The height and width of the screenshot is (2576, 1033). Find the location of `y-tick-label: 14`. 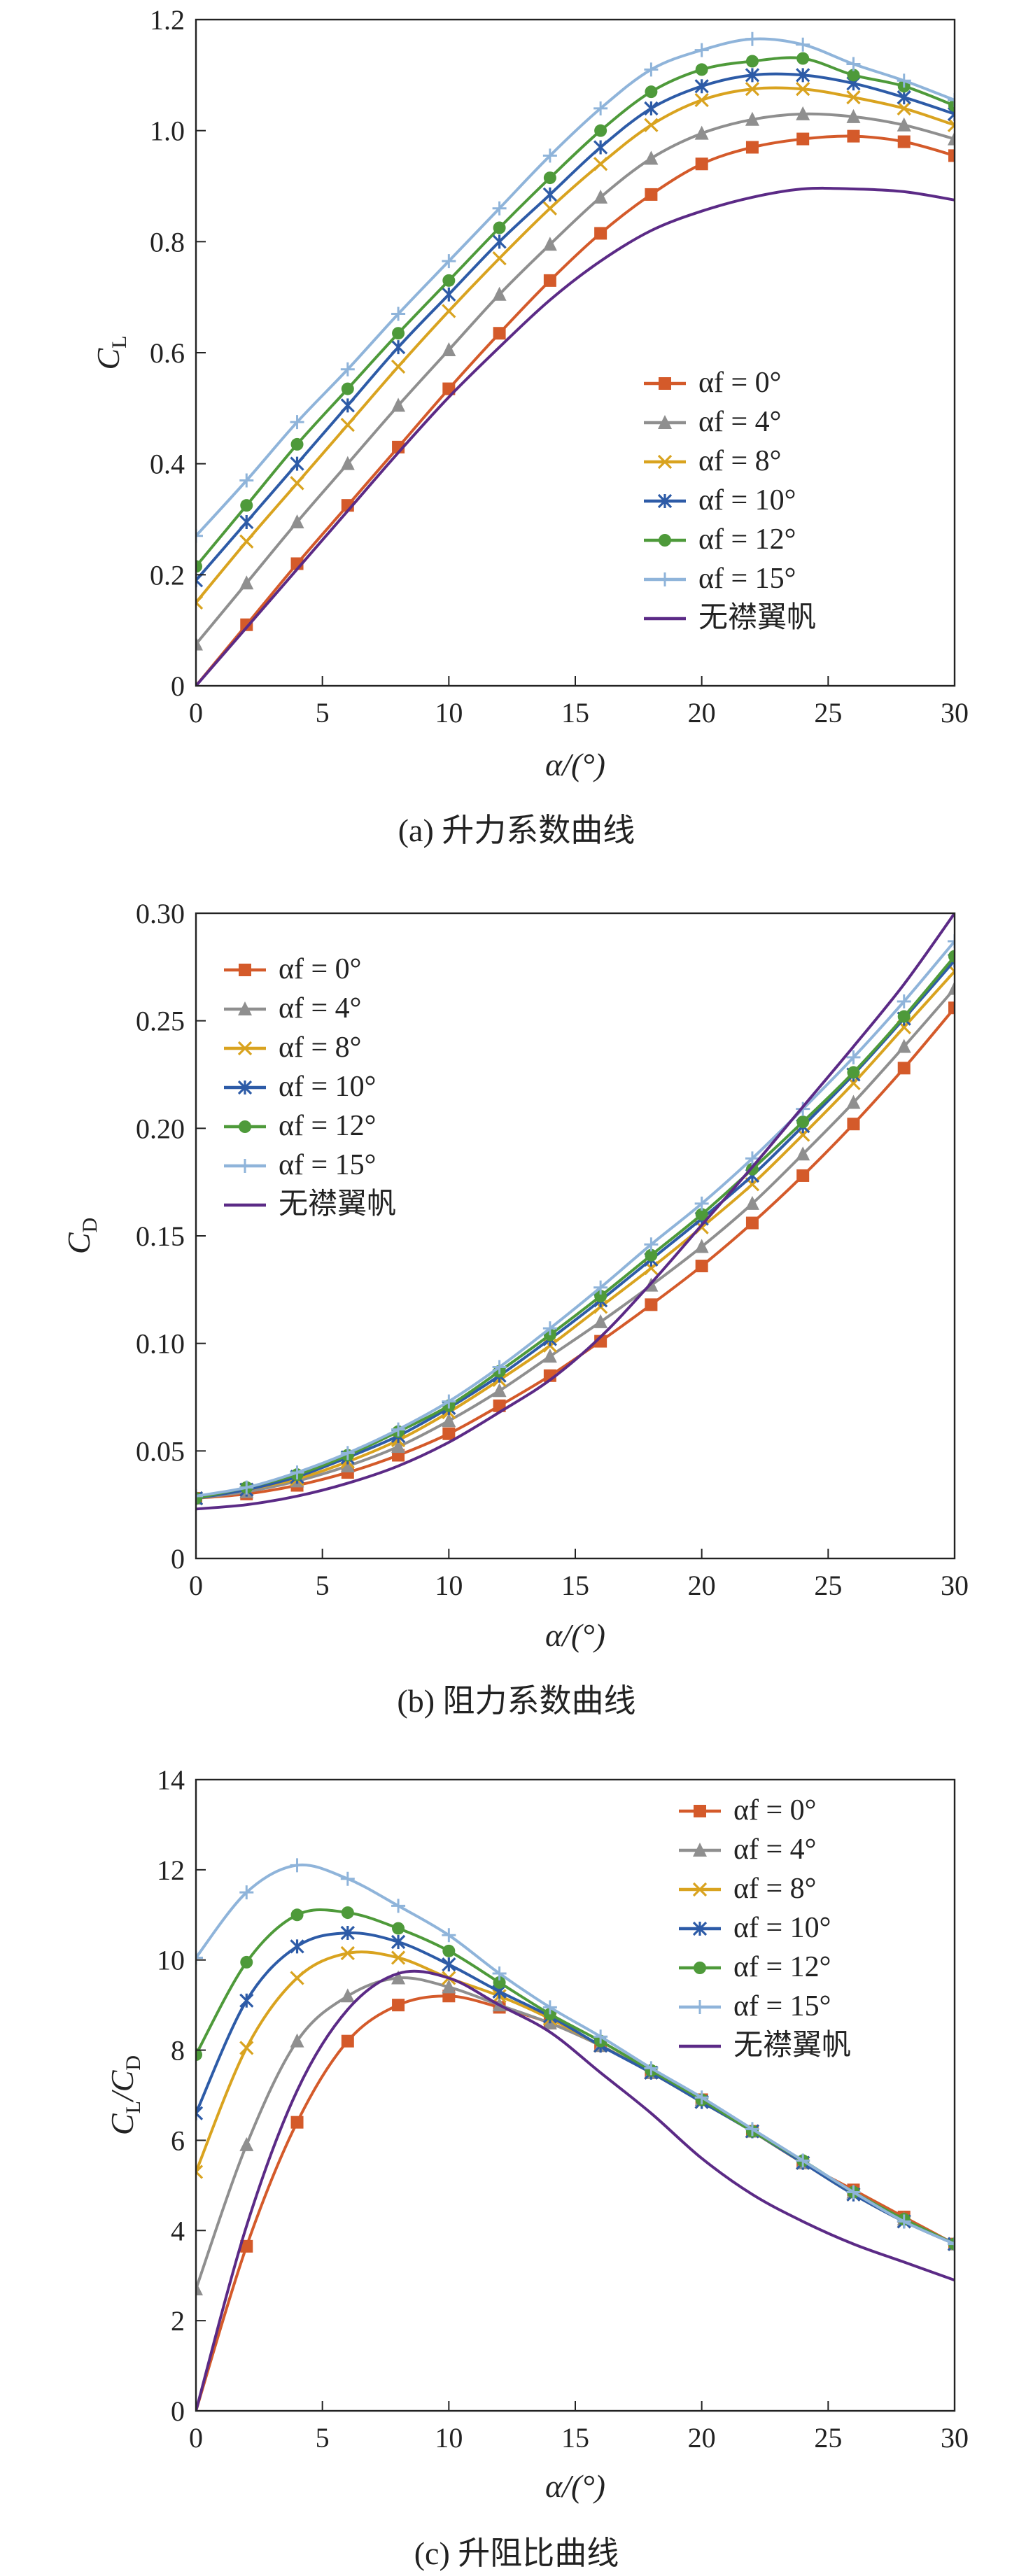

y-tick-label: 14 is located at coordinates (171, 1780).